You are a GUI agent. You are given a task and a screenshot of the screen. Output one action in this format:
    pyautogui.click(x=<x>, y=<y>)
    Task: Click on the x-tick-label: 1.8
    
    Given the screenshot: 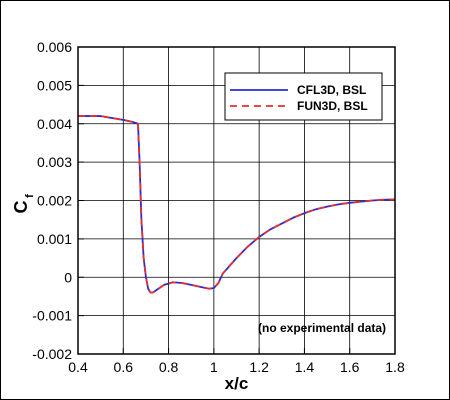 What is the action you would take?
    pyautogui.click(x=395, y=367)
    